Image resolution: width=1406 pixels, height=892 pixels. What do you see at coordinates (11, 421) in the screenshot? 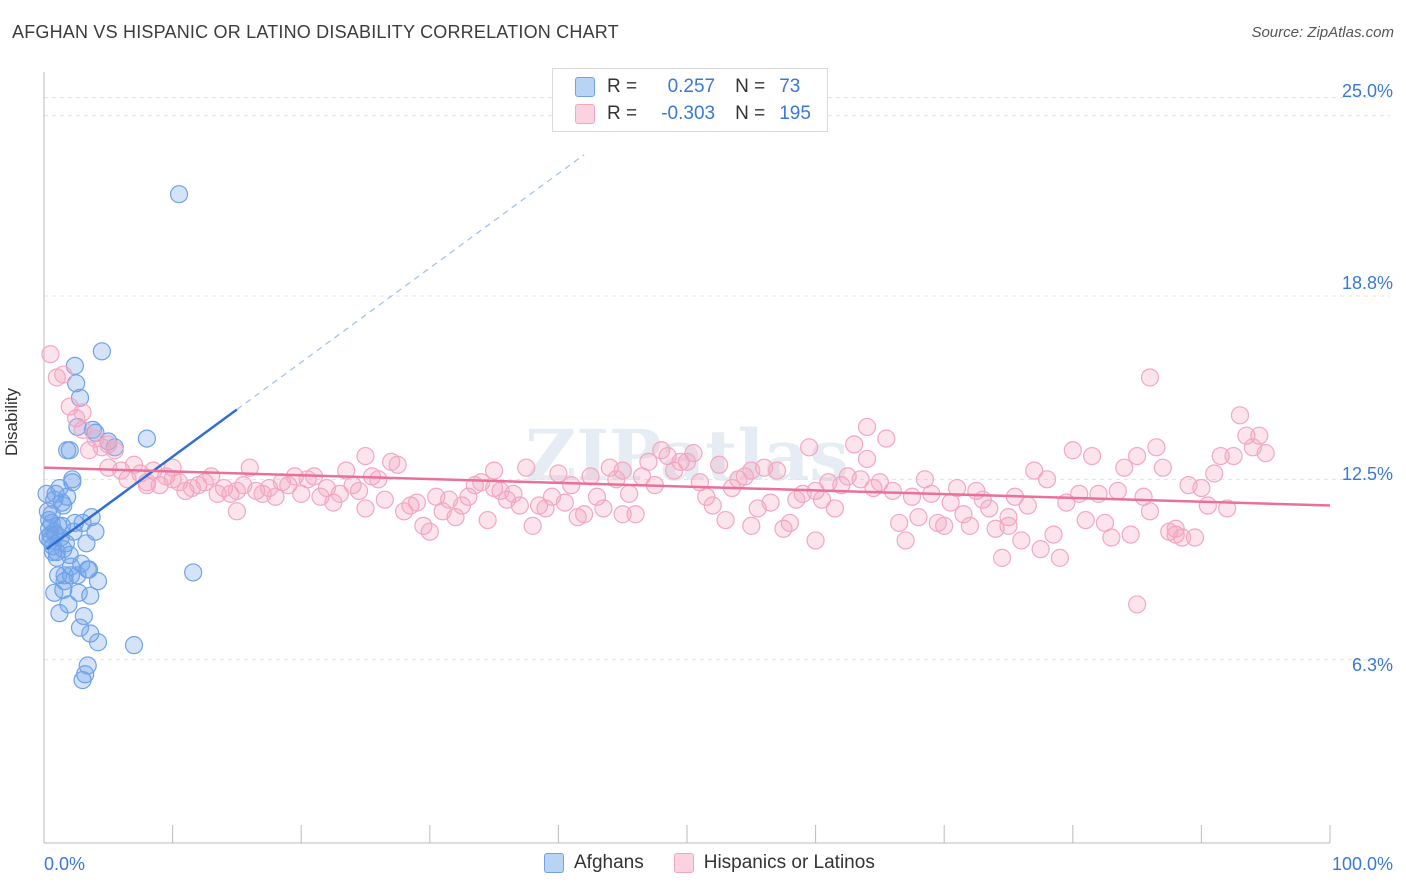
I see `y-axis-label: Disability` at bounding box center [11, 421].